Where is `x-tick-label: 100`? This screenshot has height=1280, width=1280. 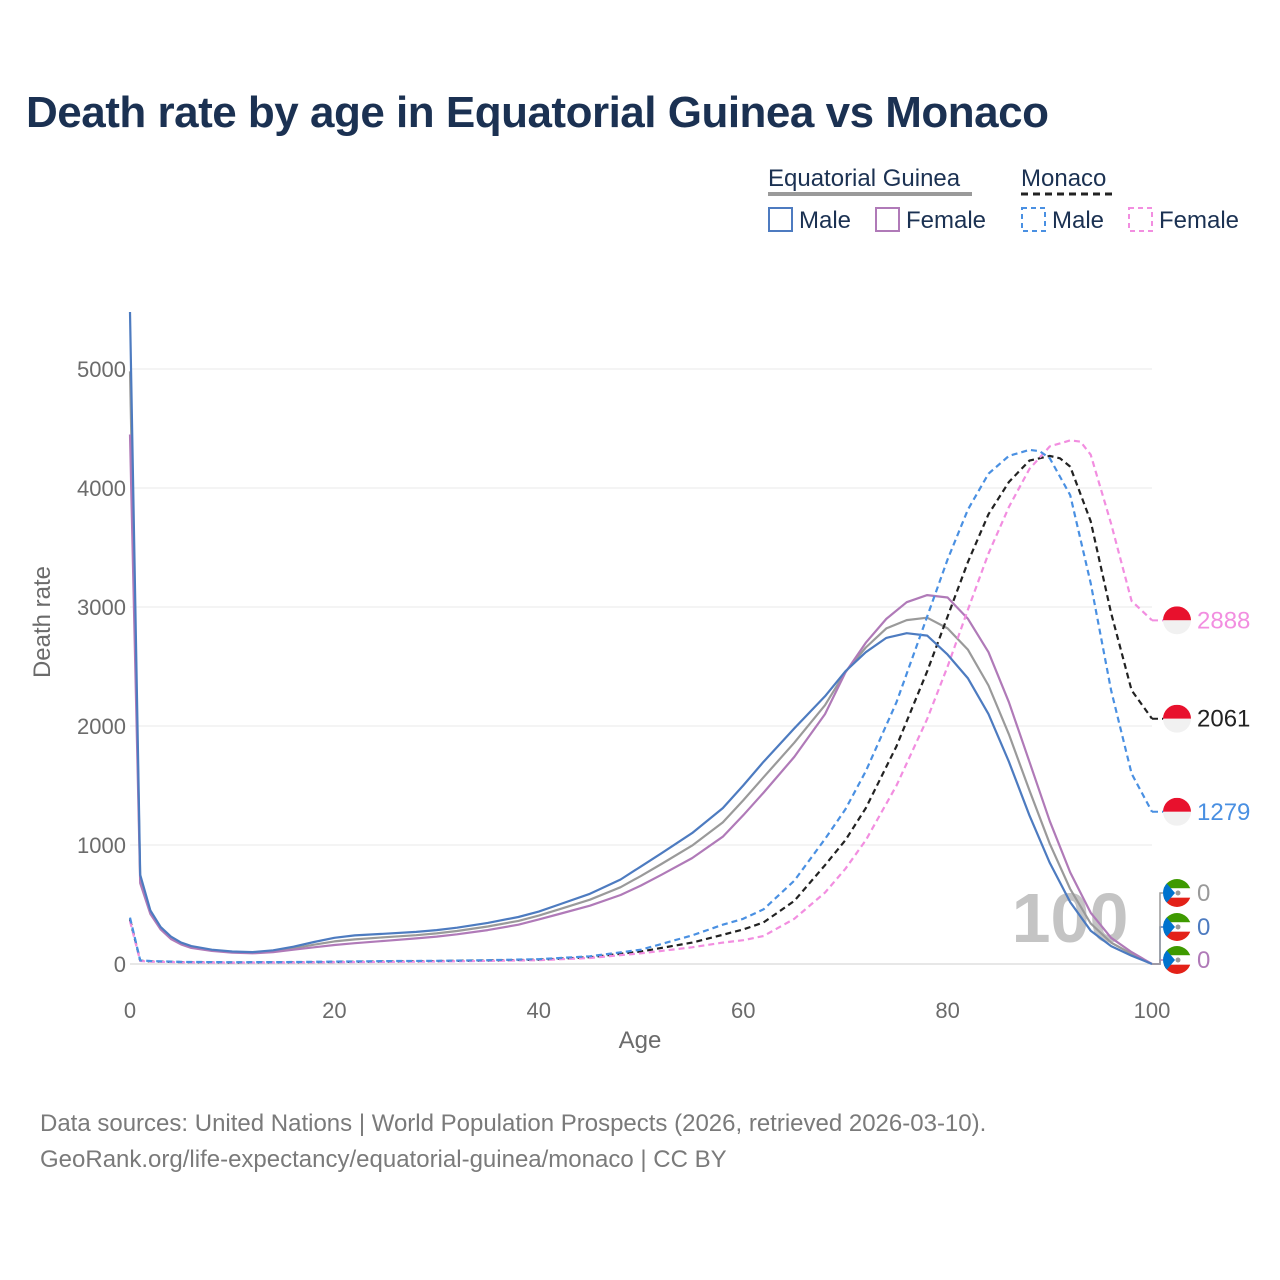 x-tick-label: 100 is located at coordinates (1152, 1010).